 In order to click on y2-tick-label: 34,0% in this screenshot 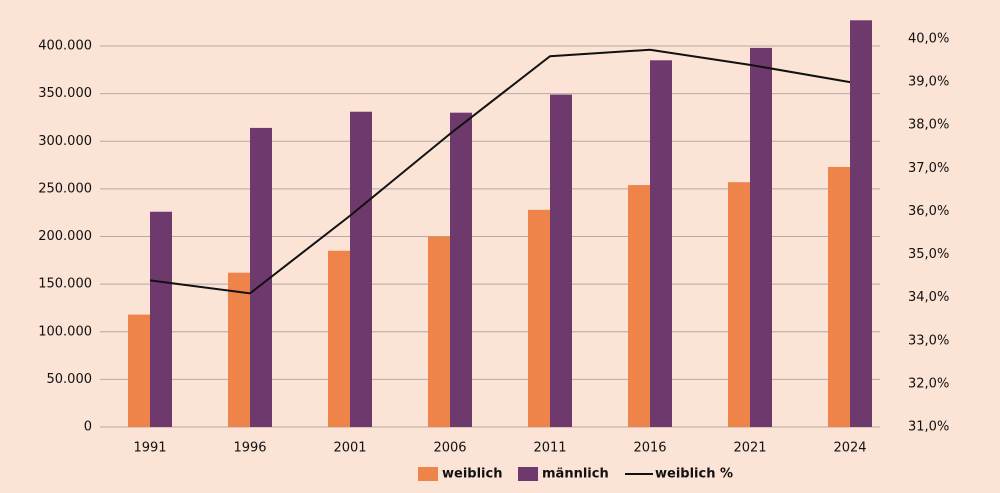, I will do `click(928, 297)`.